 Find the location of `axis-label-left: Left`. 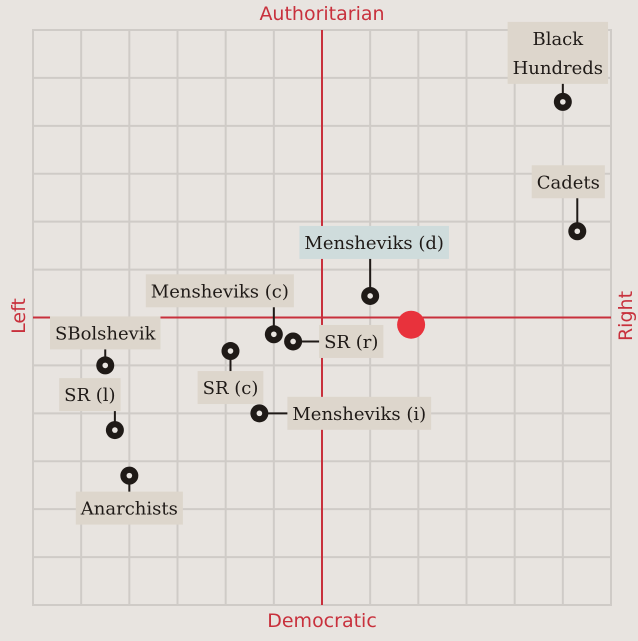

axis-label-left: Left is located at coordinates (19, 316).